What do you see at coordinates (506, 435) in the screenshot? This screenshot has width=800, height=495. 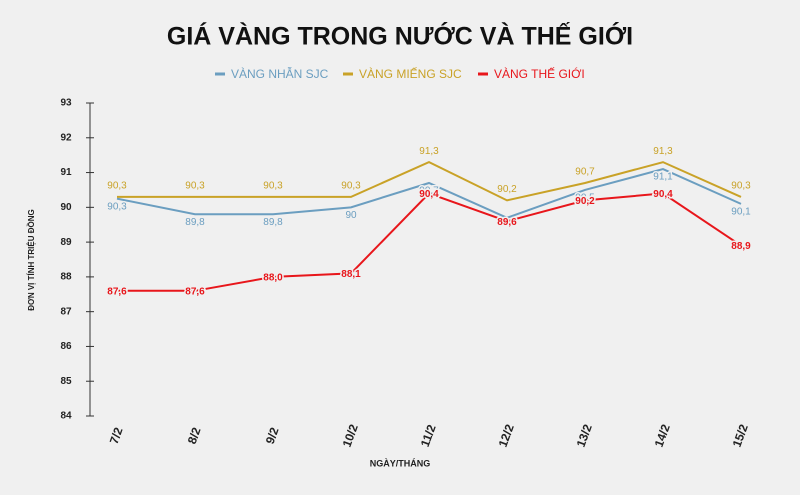 I see `x-tick-label: 12/2` at bounding box center [506, 435].